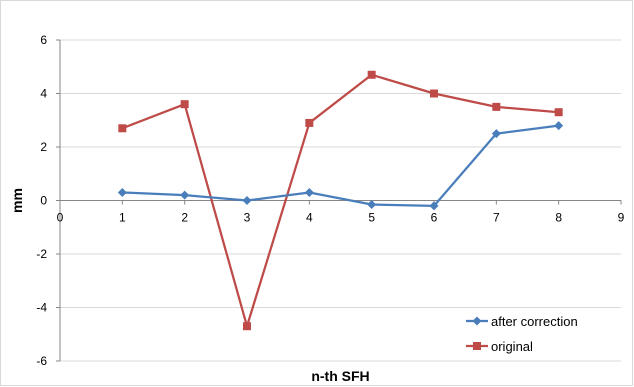  Describe the element at coordinates (17, 200) in the screenshot. I see `y-axis-title: mm` at that location.